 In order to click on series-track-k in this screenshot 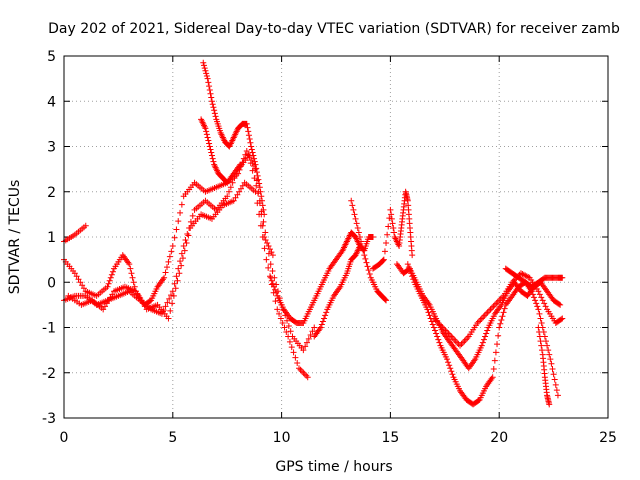, I will do `click(478, 316)`.